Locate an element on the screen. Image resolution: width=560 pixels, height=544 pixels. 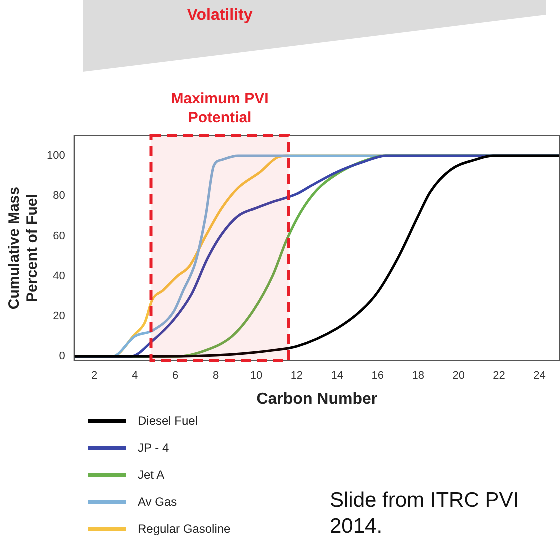
legend-label: JP - 4 is located at coordinates (154, 448).